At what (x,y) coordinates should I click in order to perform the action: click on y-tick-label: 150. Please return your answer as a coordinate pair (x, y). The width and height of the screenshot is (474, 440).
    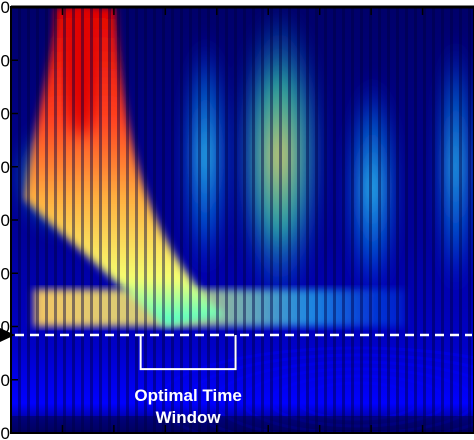
    Looking at the image, I should click on (5, 273).